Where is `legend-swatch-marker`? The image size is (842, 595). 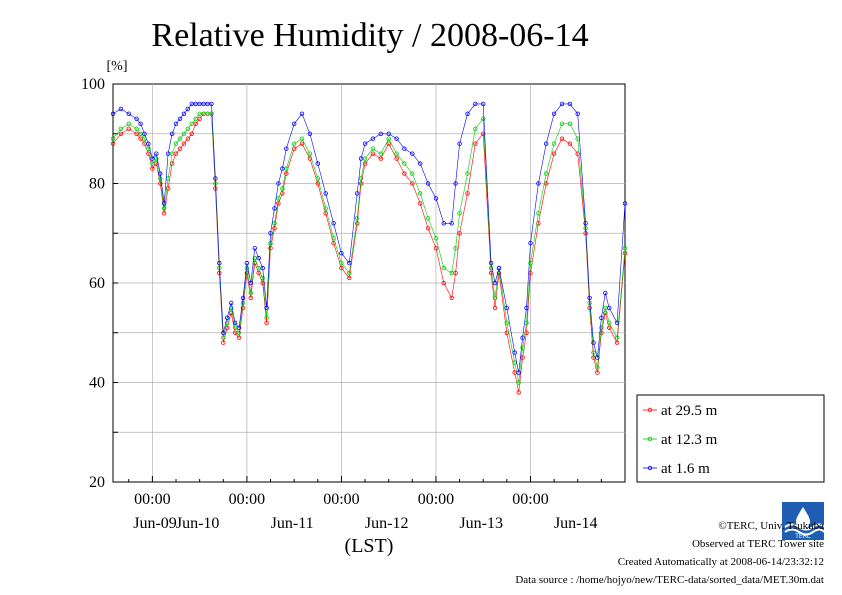
legend-swatch-marker is located at coordinates (650, 439).